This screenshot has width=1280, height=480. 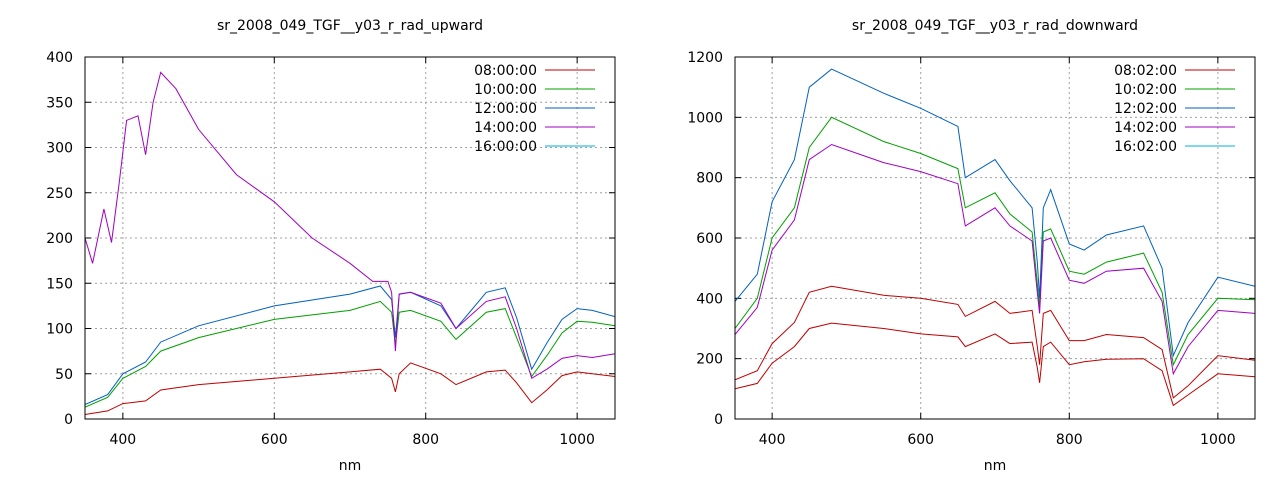 What do you see at coordinates (1145, 71) in the screenshot?
I see `legend-label: 08:02:00` at bounding box center [1145, 71].